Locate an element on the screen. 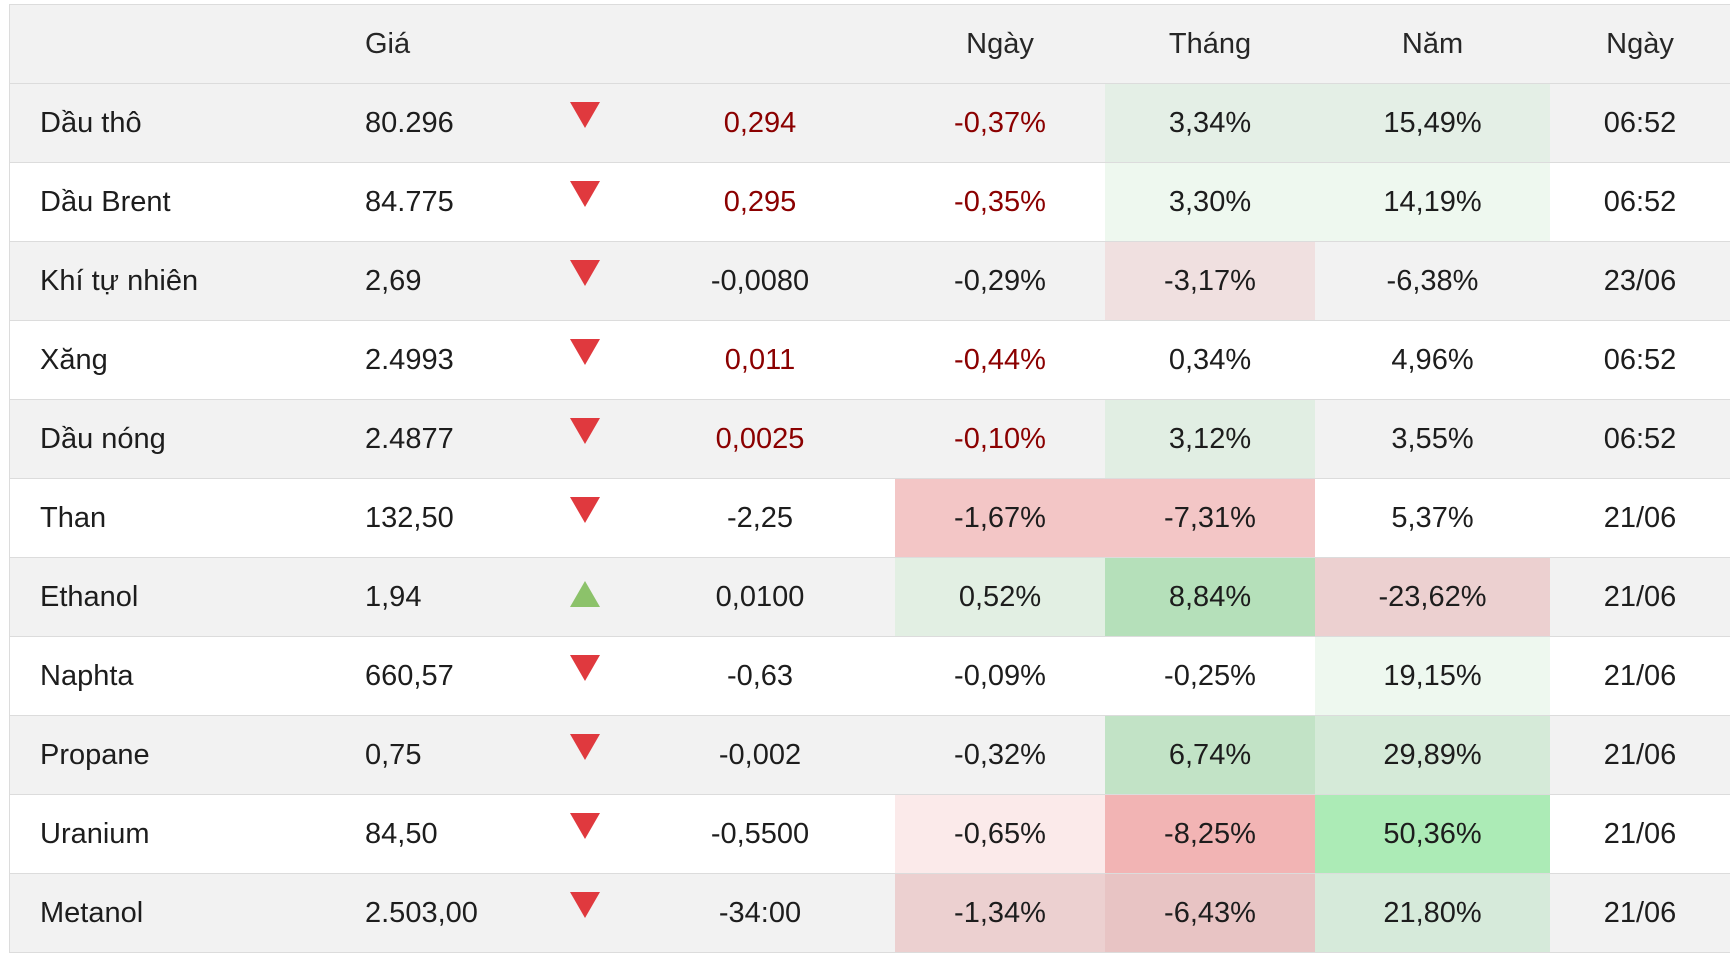 The image size is (1730, 960). table-row: Naphta 660,57 -0,63 -0,09% -0,25% 19,15% 21/06 is located at coordinates (870, 676).